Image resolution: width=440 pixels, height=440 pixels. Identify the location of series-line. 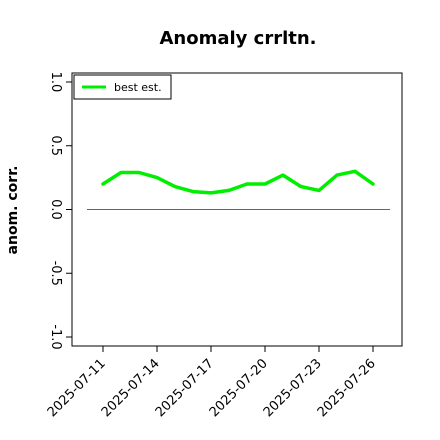
(238, 182).